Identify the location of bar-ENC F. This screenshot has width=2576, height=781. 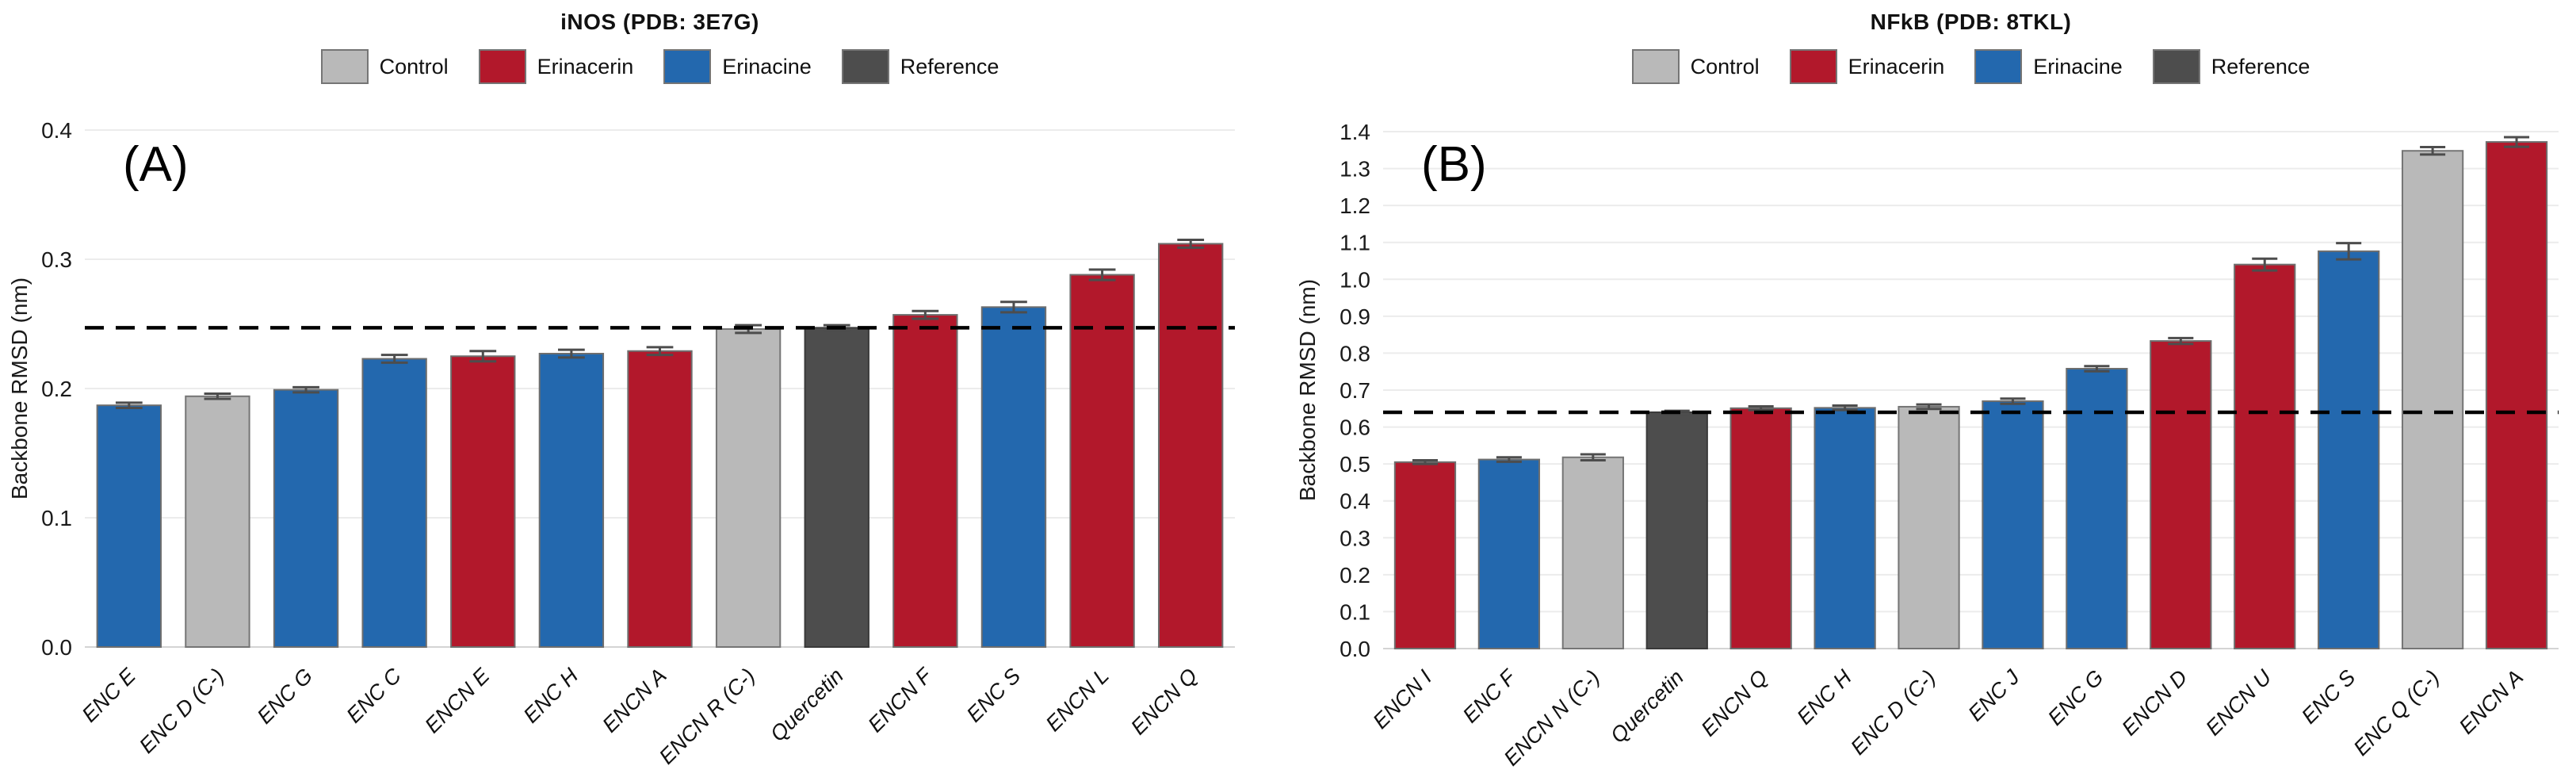
(1509, 553).